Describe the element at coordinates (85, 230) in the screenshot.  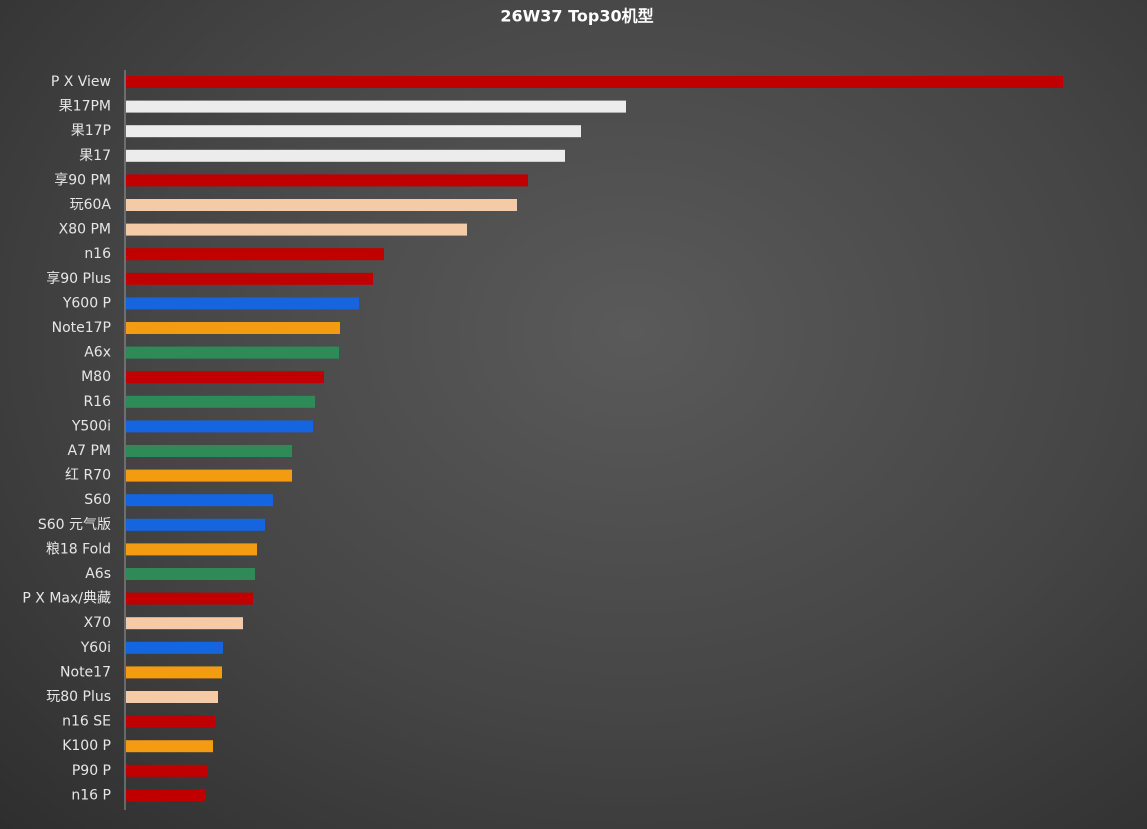
I see `y-tick-label: X80 PM` at that location.